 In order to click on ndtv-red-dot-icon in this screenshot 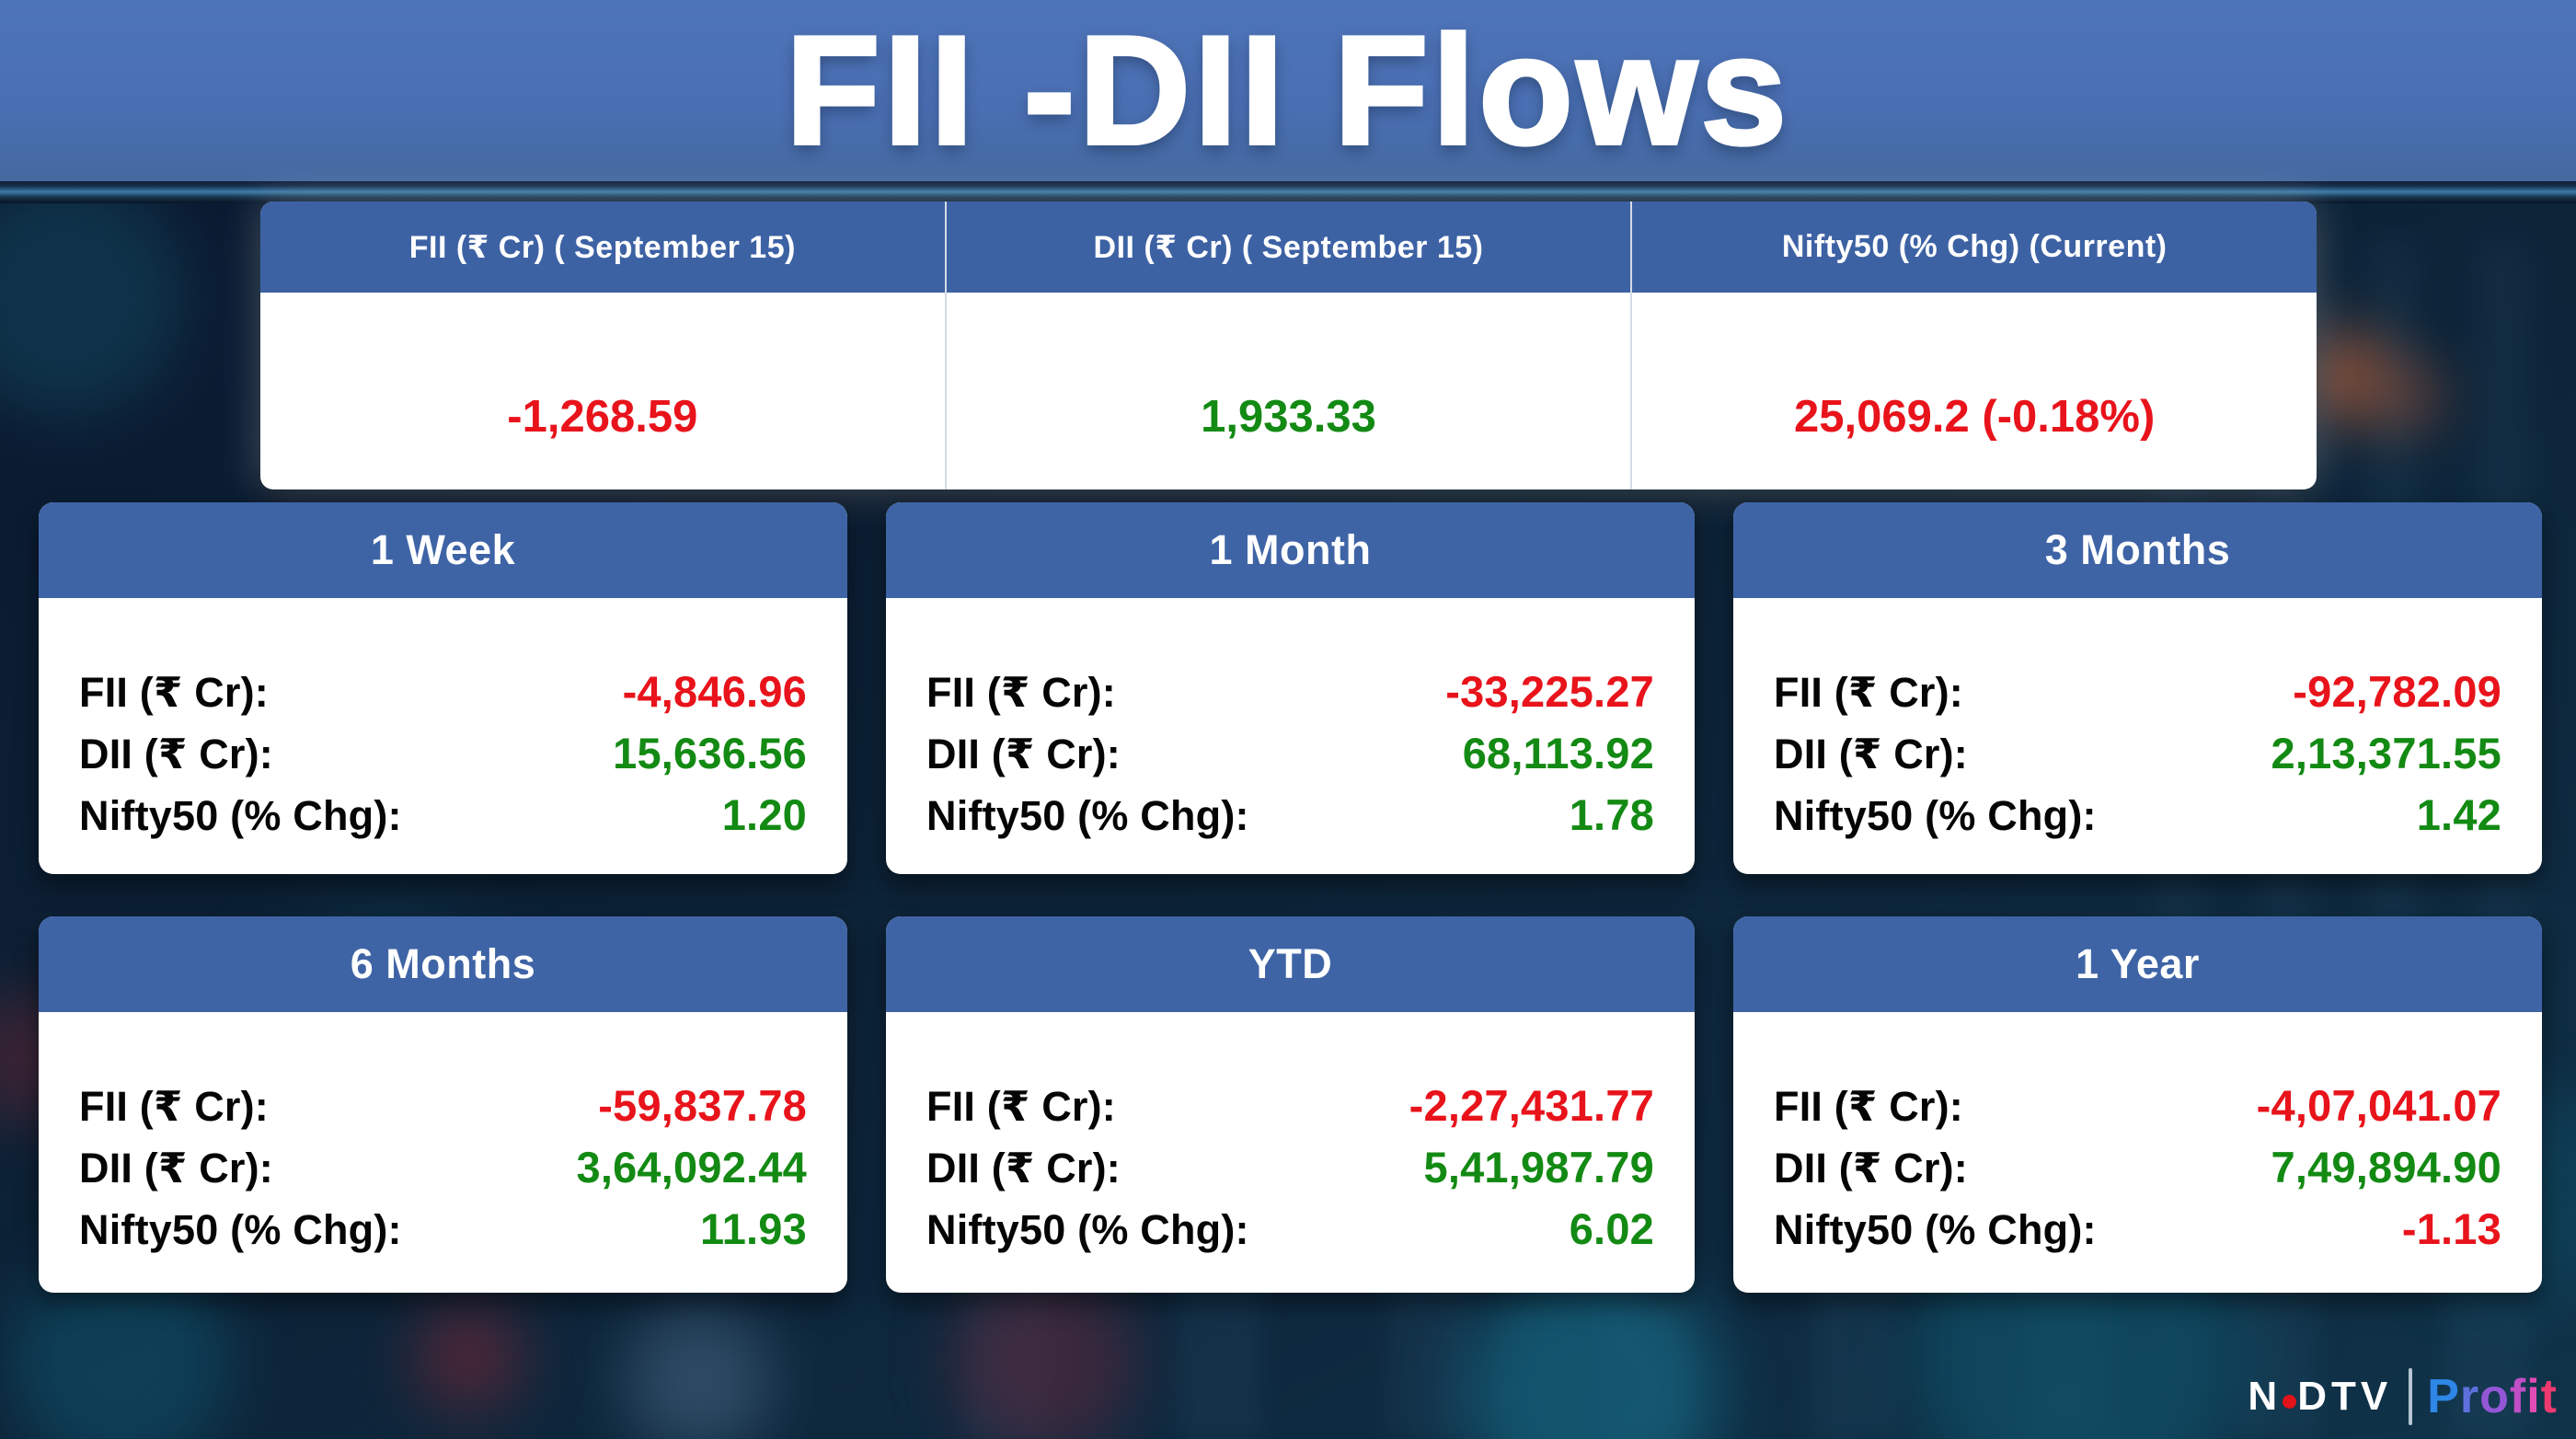, I will do `click(2290, 1401)`.